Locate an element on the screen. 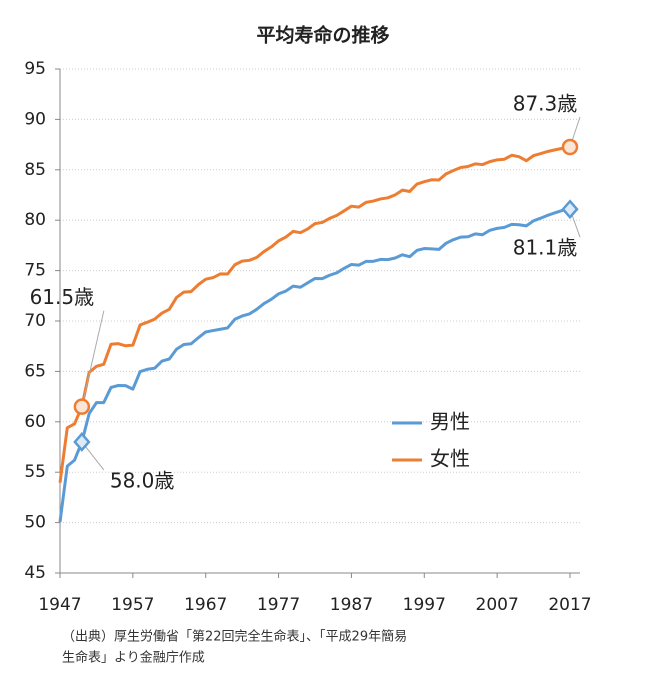  data-label: 81.1歳 is located at coordinates (545, 248).